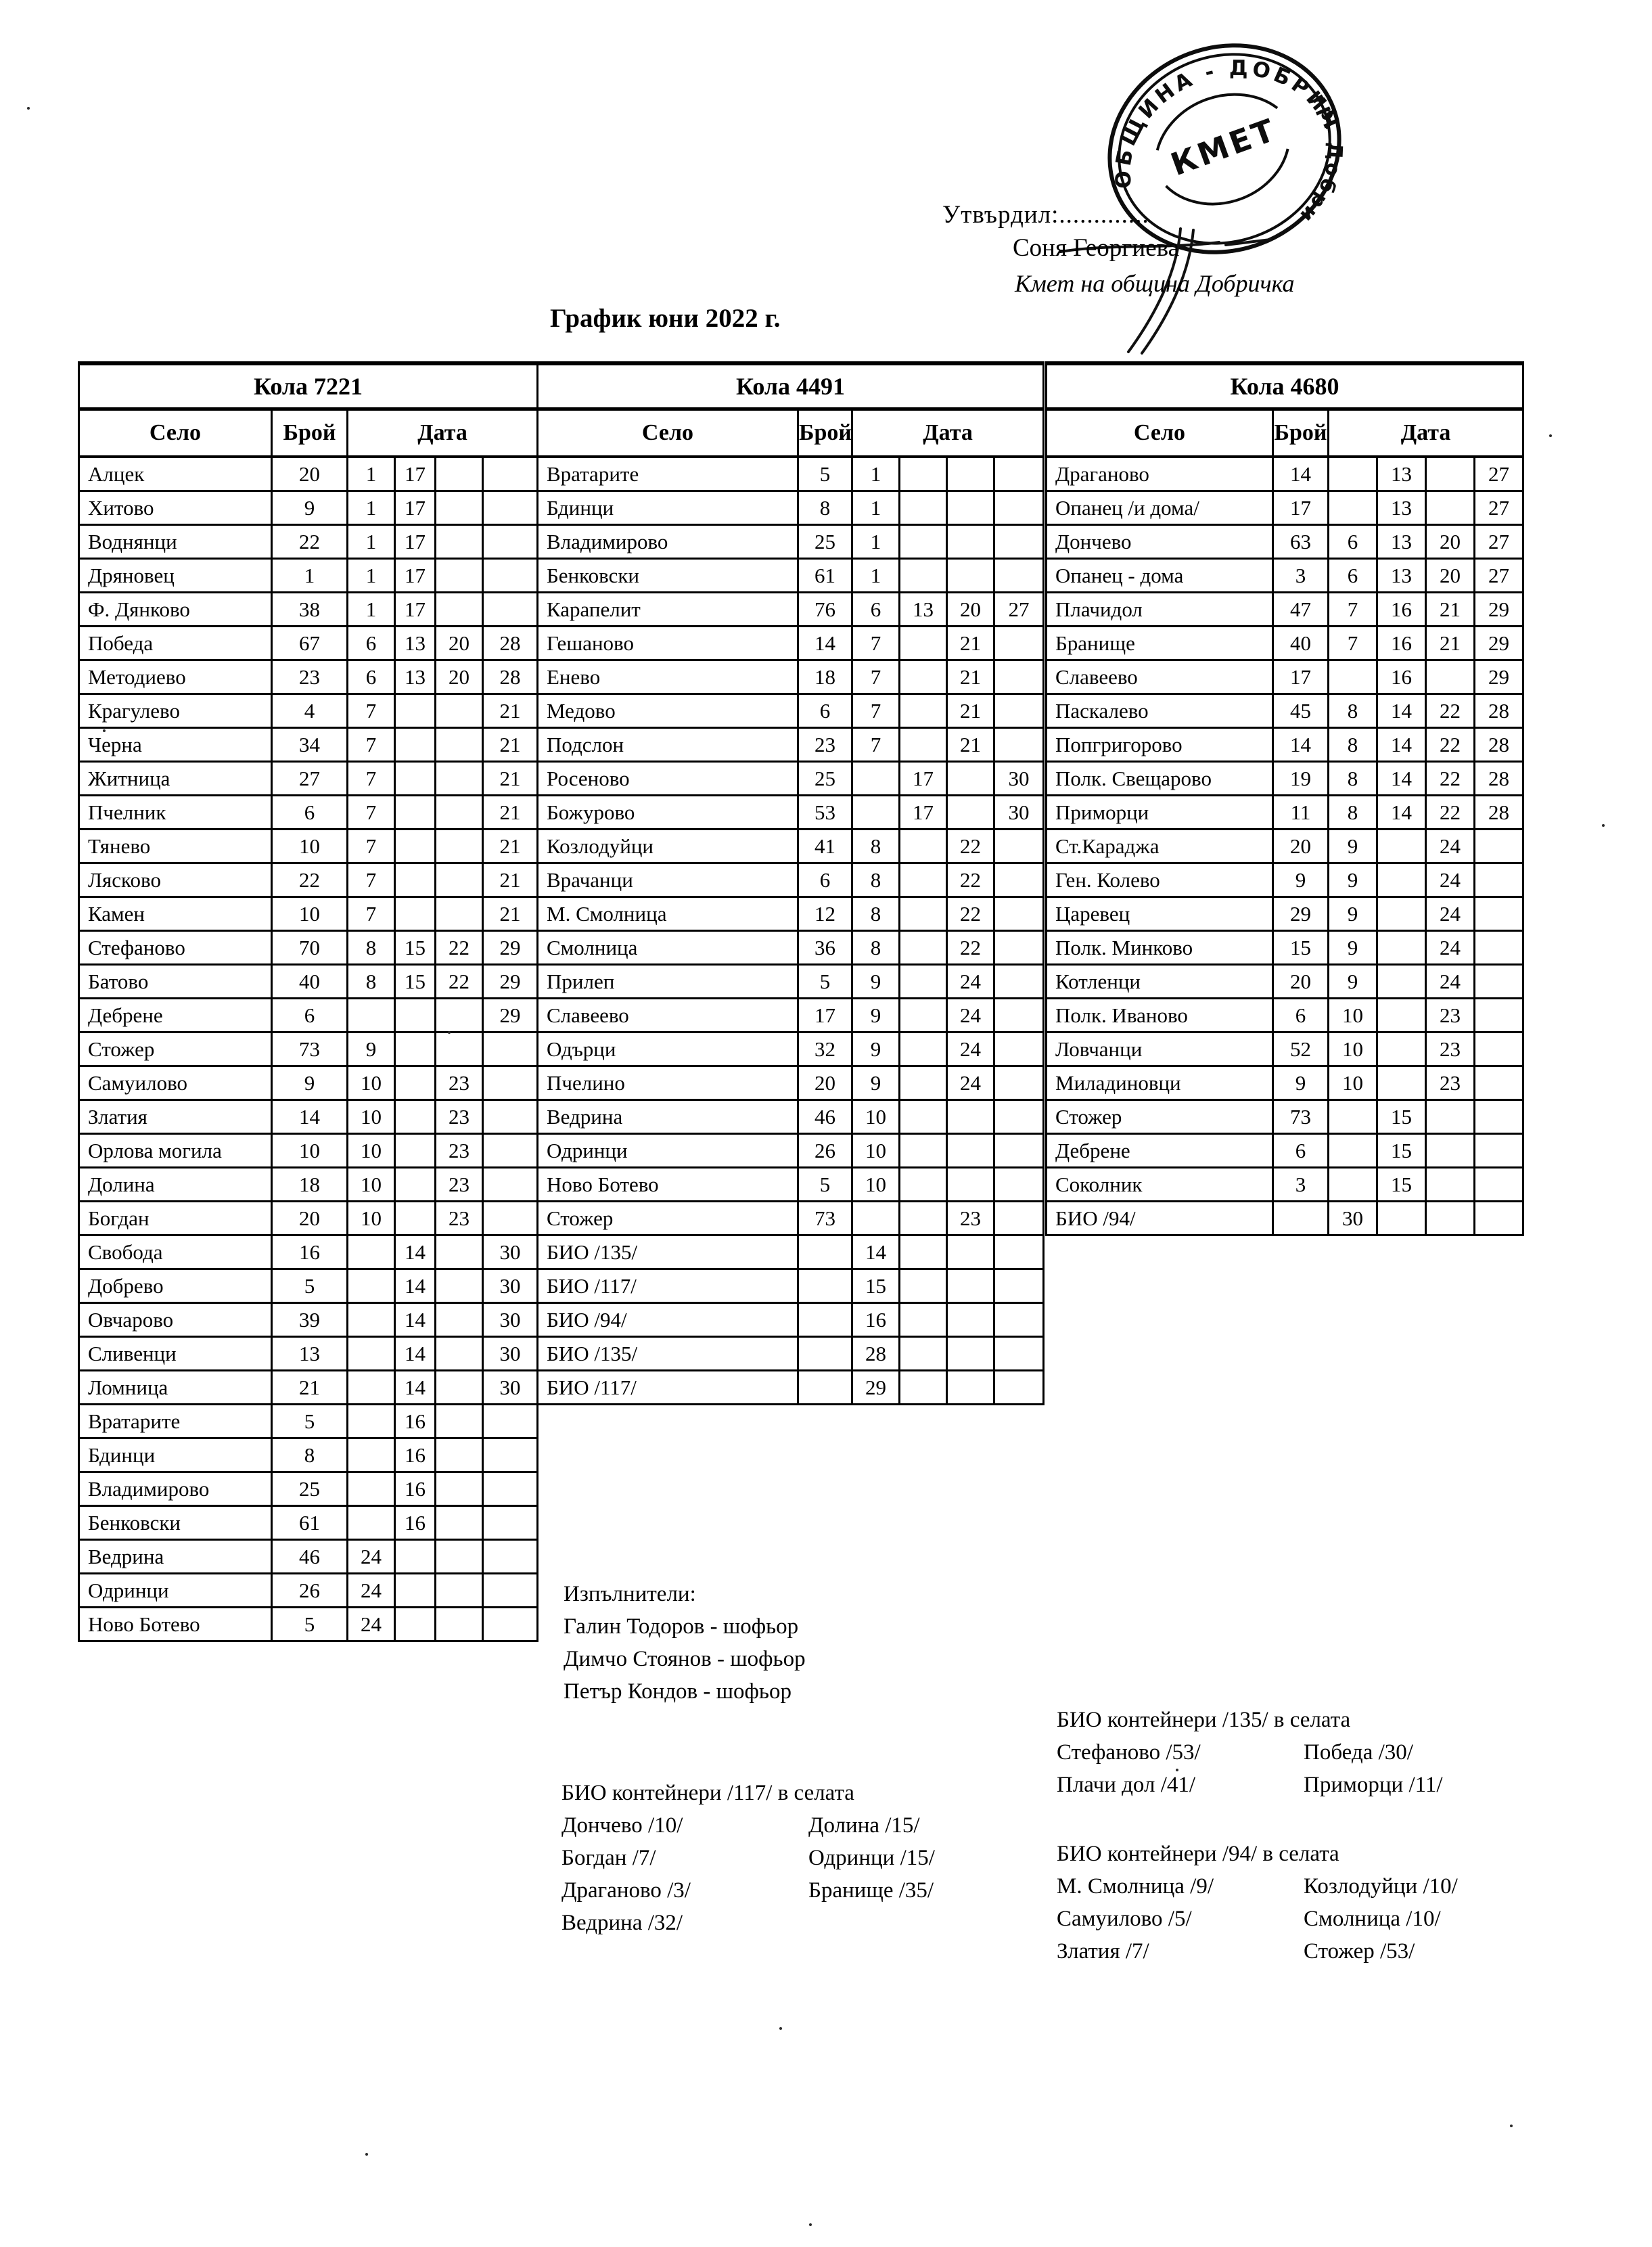 The image size is (1652, 2247). I want to click on count-cell: 26, so click(825, 1150).